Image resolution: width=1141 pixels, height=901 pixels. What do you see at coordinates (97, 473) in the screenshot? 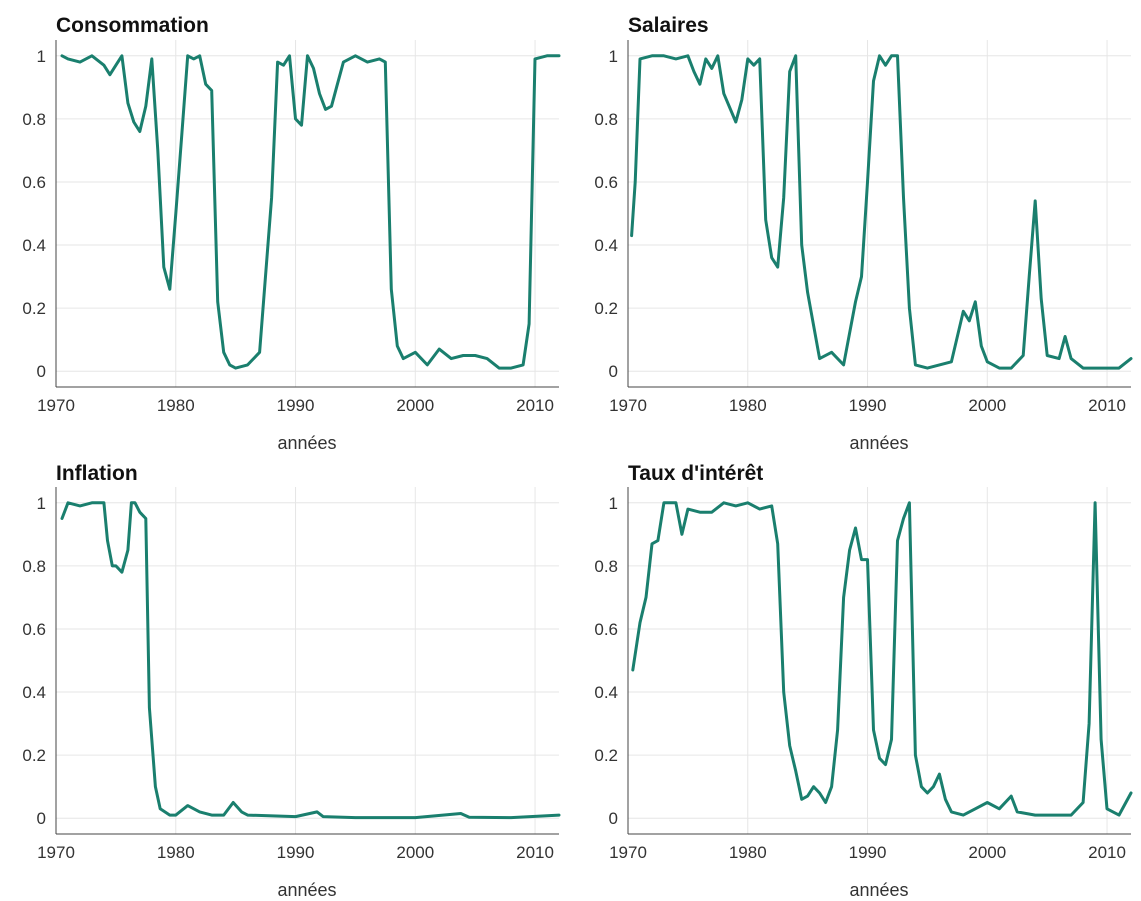
I see `chart-title: Inflation` at bounding box center [97, 473].